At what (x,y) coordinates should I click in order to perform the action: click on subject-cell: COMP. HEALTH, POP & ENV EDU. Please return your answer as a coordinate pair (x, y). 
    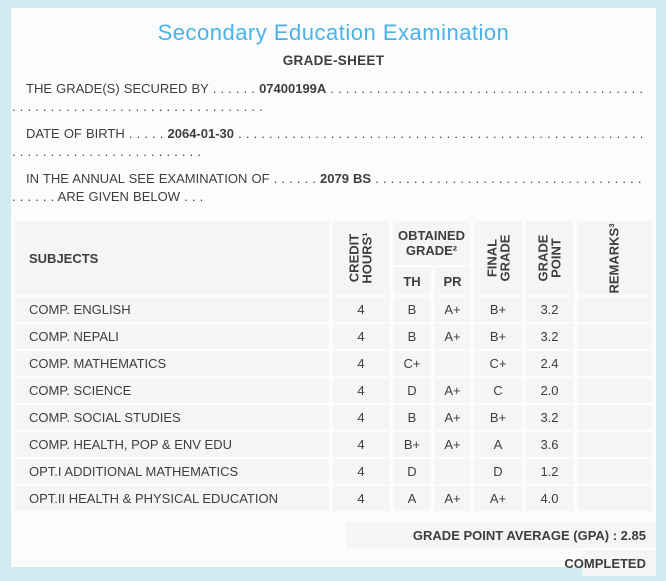
    Looking at the image, I should click on (172, 444).